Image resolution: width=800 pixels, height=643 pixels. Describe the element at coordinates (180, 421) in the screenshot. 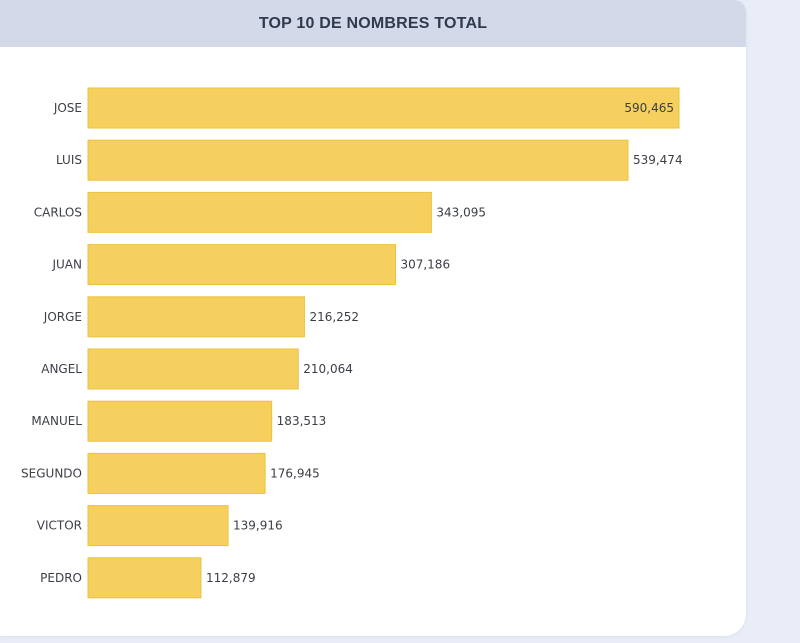

I see `bar-manuel` at that location.